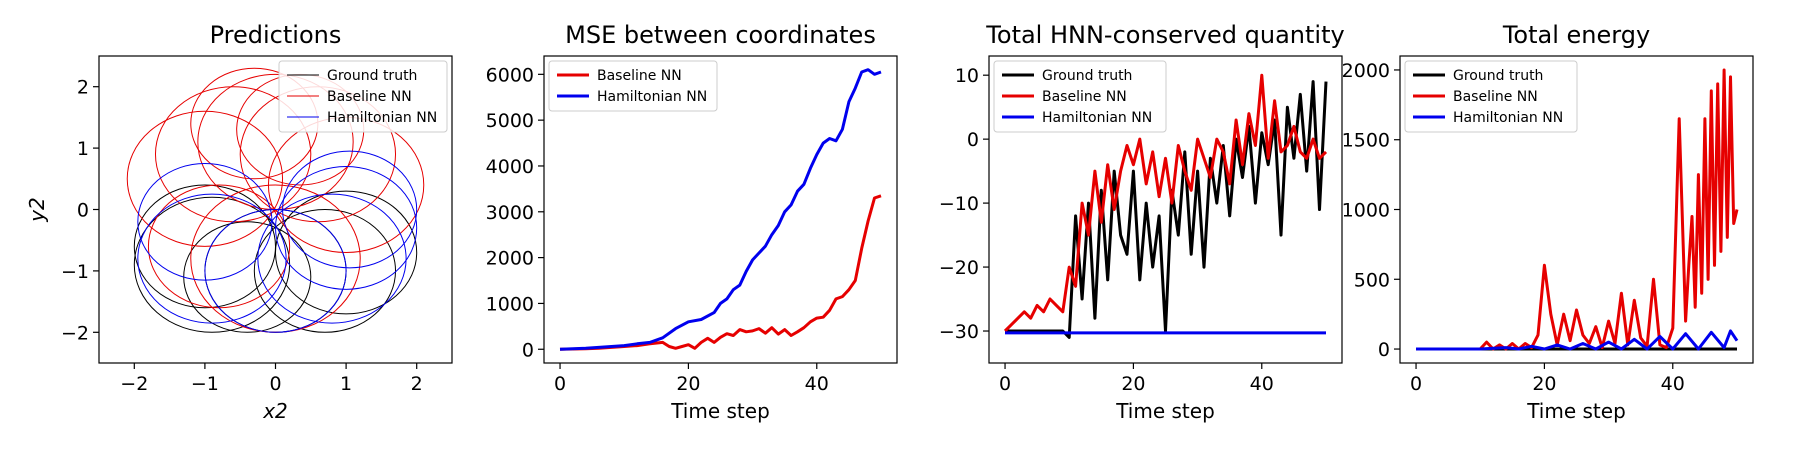  Describe the element at coordinates (417, 384) in the screenshot. I see `x-tick-label: 2` at that location.